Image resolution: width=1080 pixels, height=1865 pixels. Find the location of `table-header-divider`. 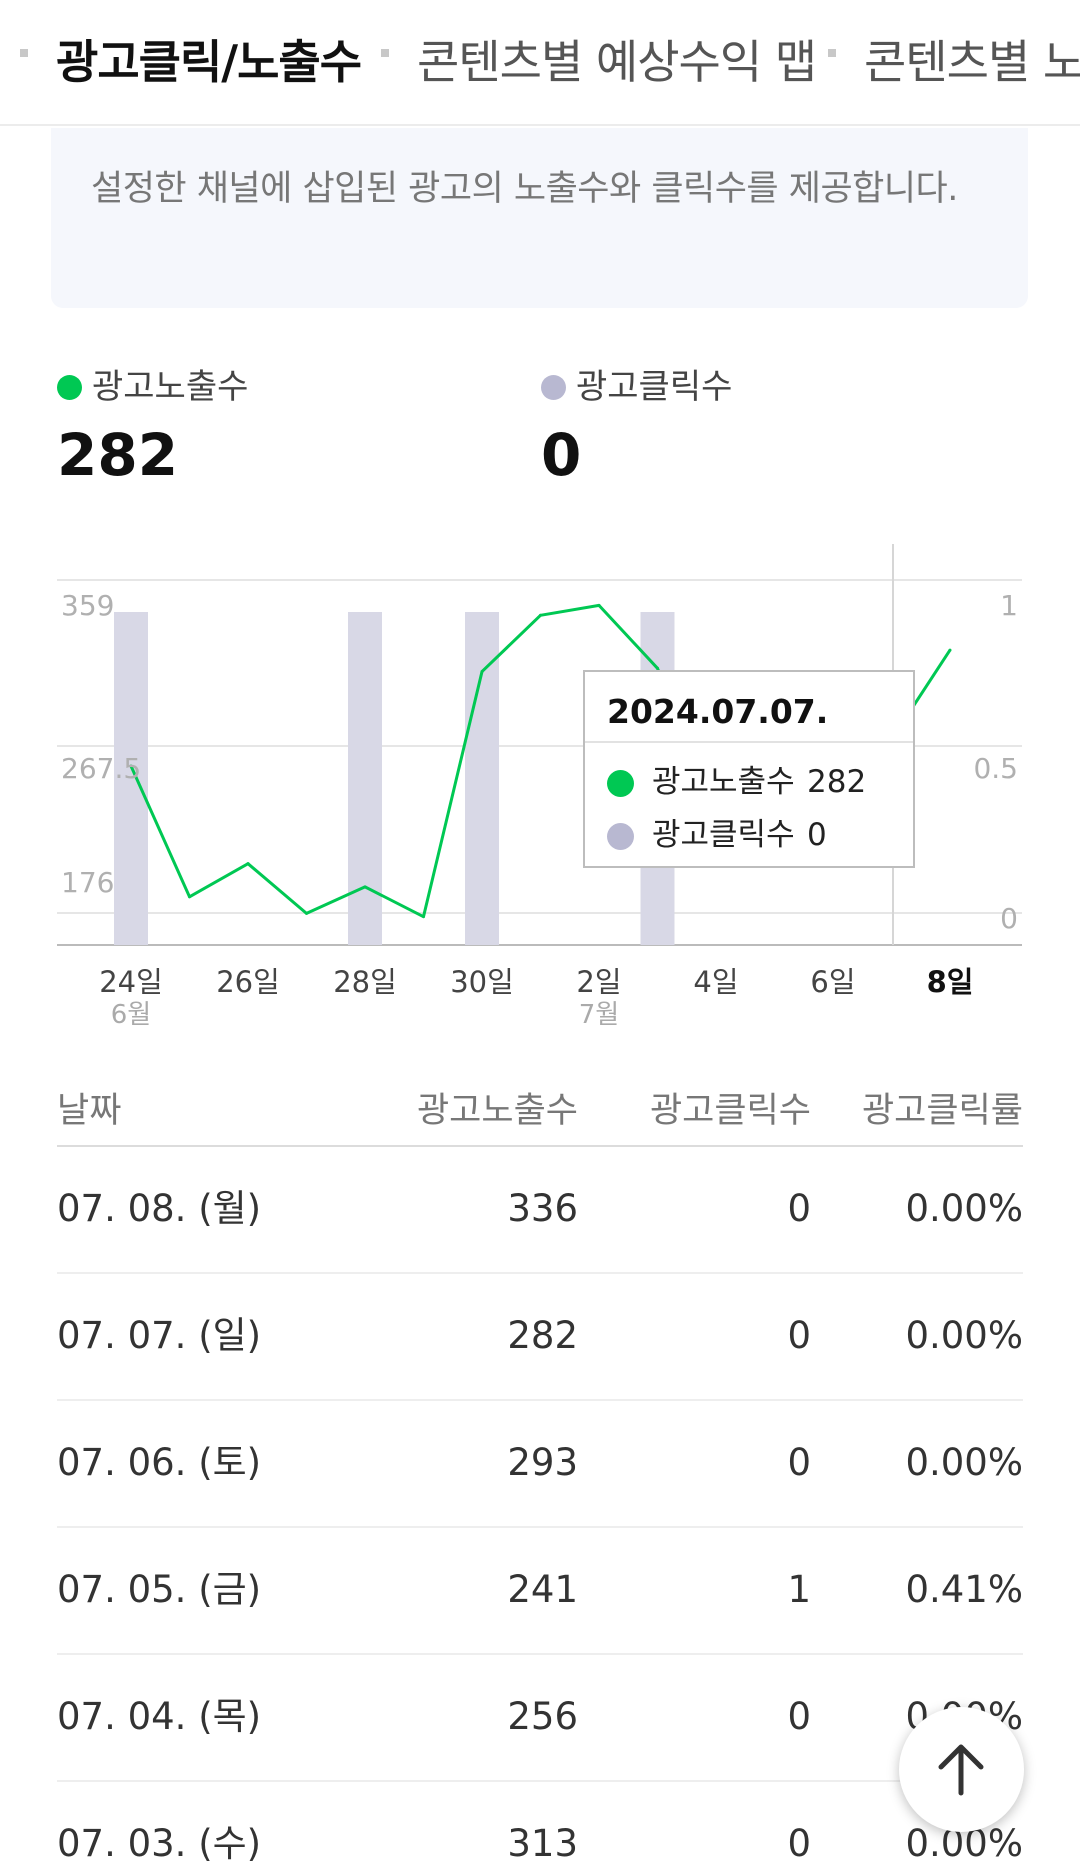

table-header-divider is located at coordinates (540, 1146).